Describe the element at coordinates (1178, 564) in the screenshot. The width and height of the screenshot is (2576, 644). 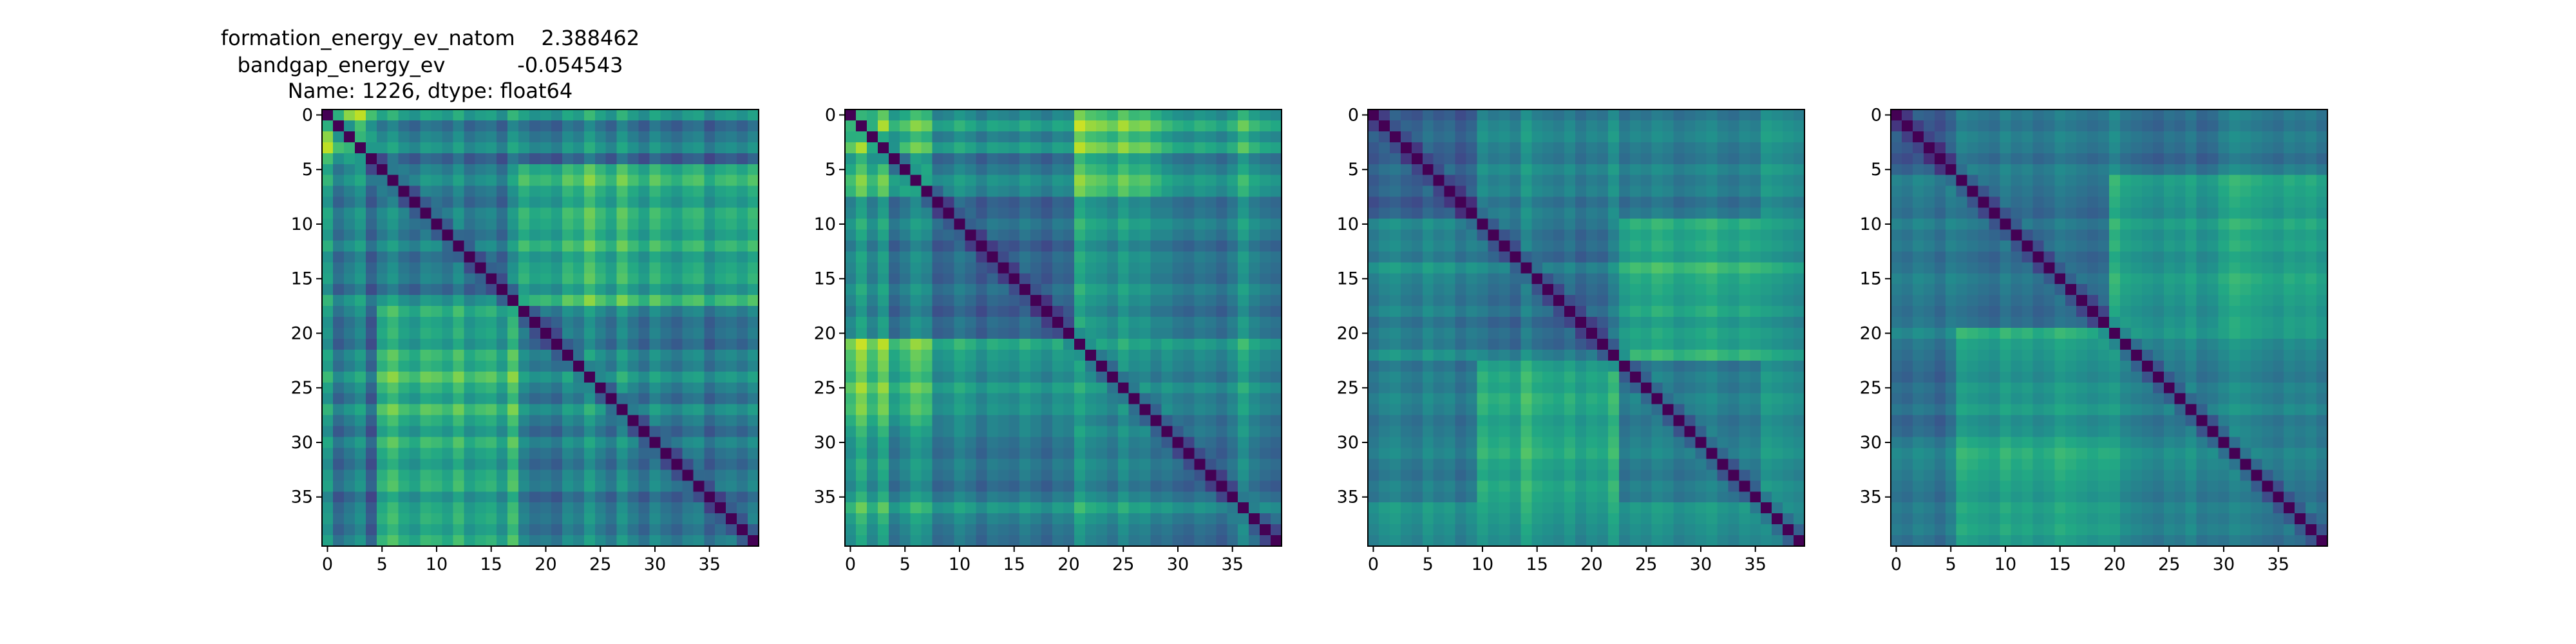
I see `x-tick-label: 30` at that location.